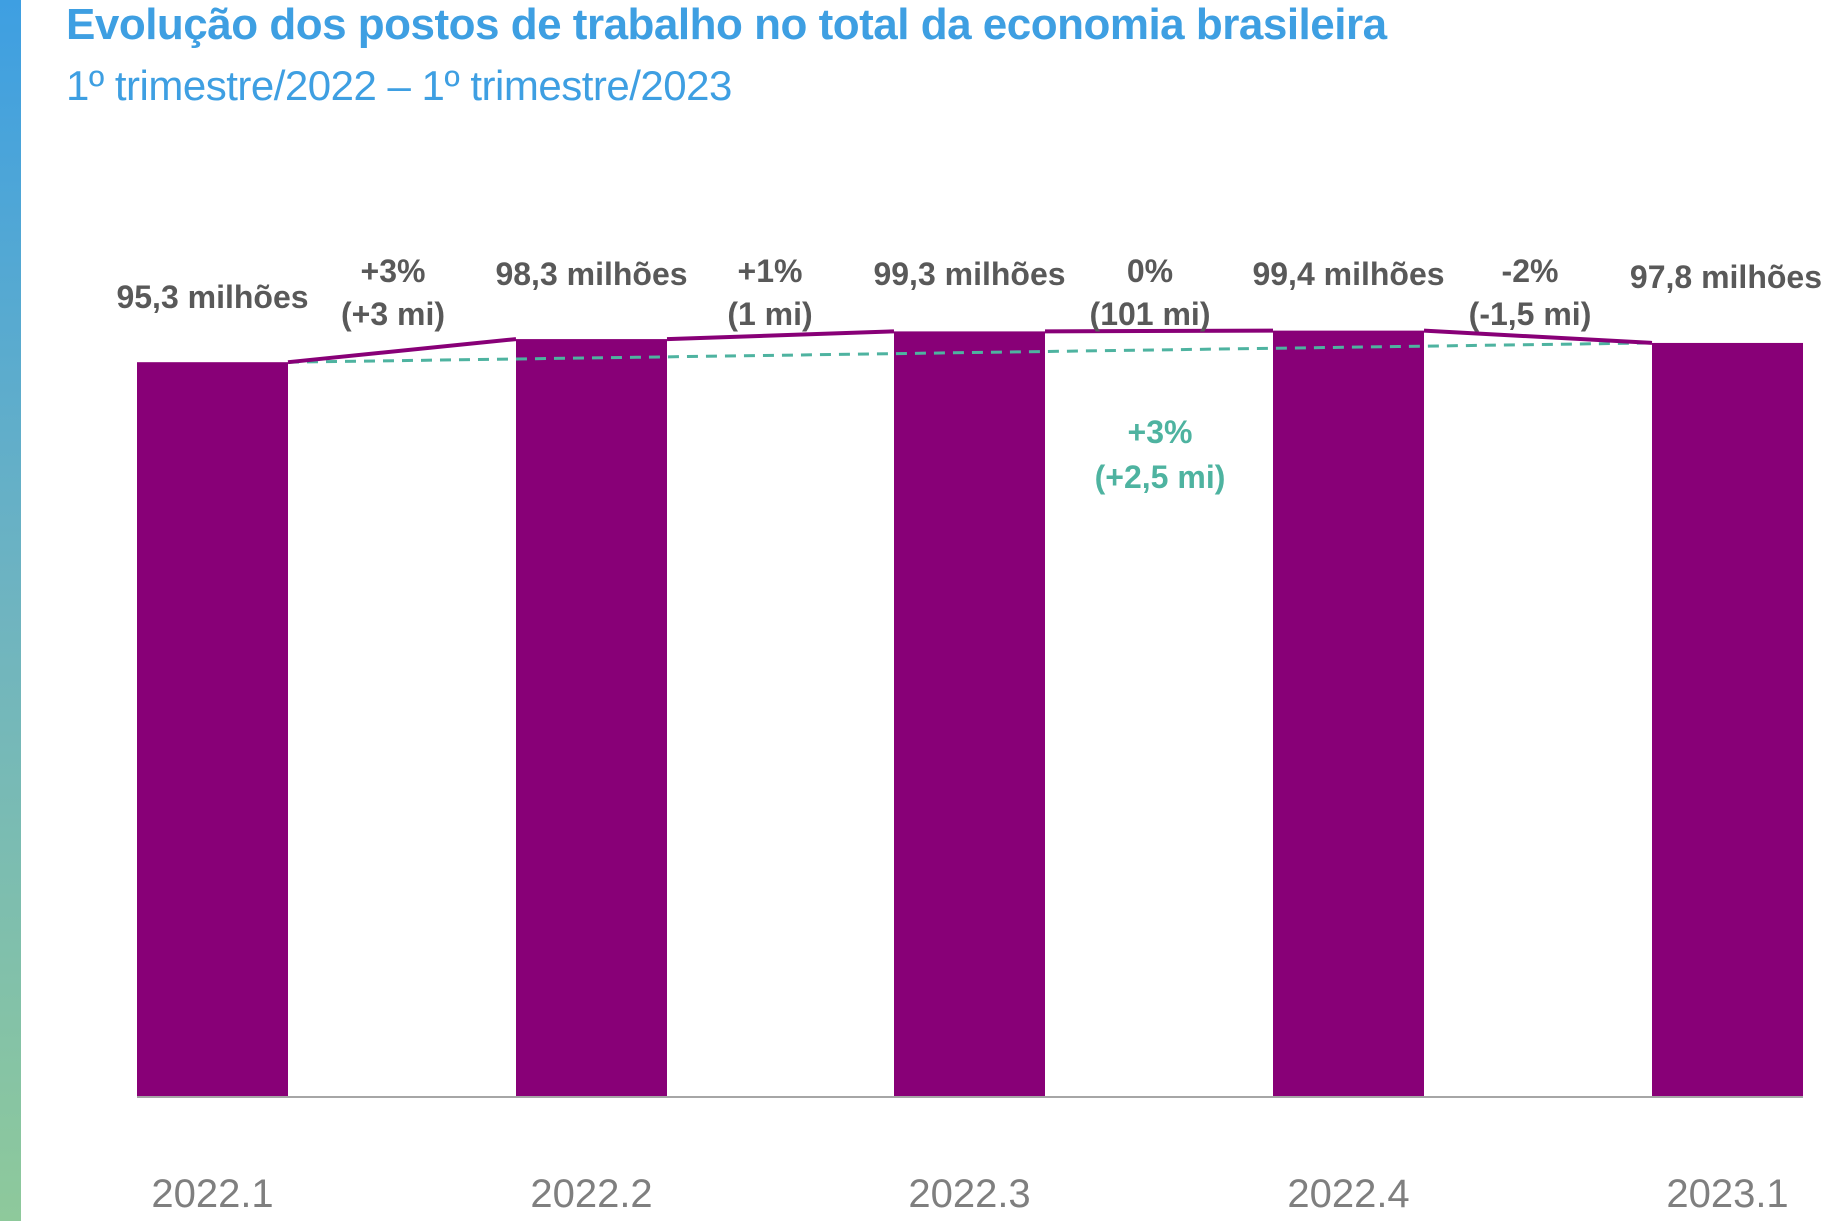 This screenshot has width=1826, height=1221. Describe the element at coordinates (591, 274) in the screenshot. I see `bar-value-label: 98,3 milhões` at that location.